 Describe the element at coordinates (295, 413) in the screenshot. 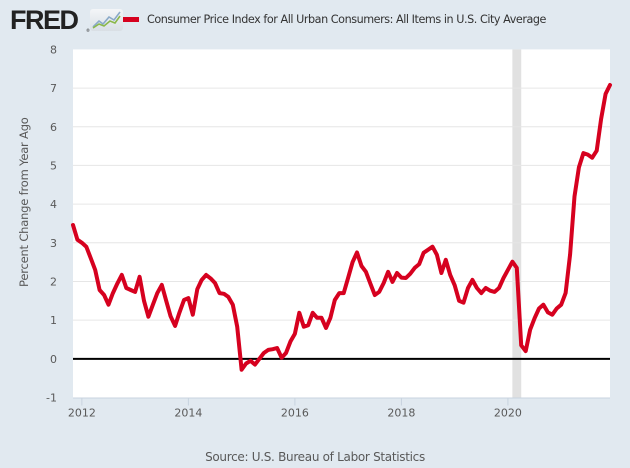

I see `x-tick-label: 2016` at that location.